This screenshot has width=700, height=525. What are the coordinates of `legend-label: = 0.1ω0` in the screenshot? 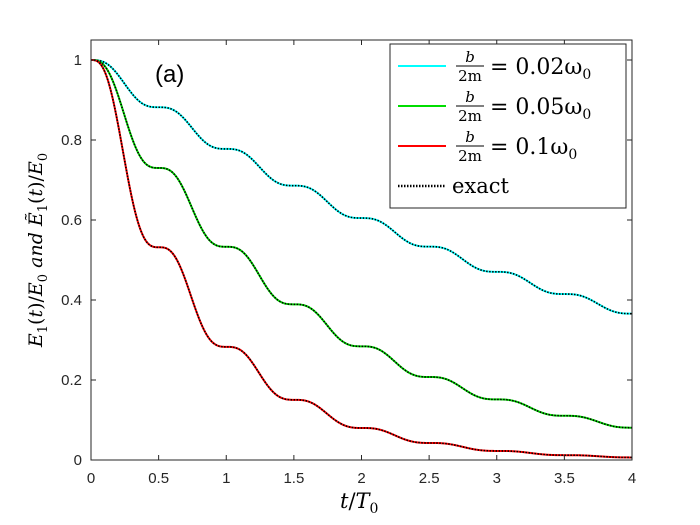 It's located at (533, 149).